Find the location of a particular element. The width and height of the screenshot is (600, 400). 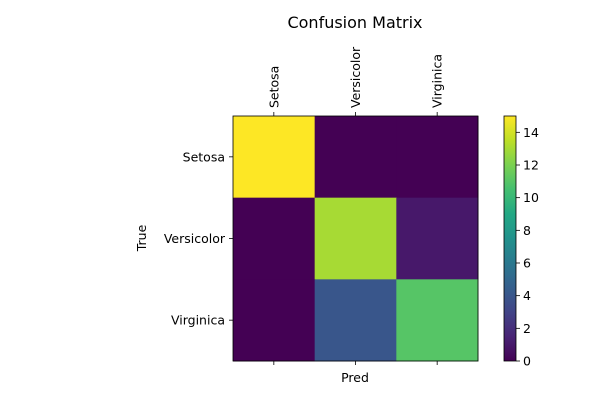

heatmap-cell-versicolor-versicolor is located at coordinates (355, 238).